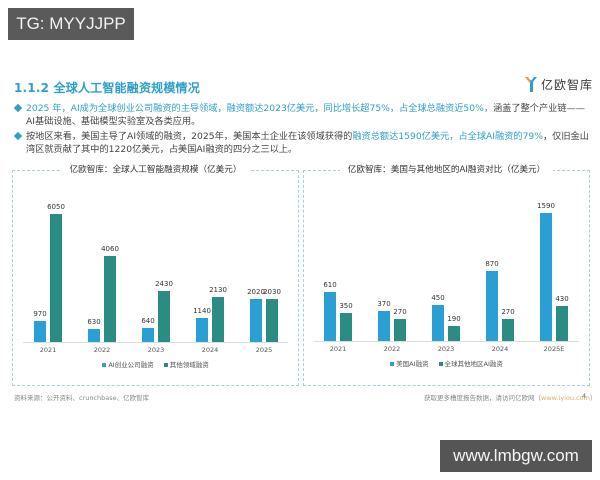  I want to click on brand-logo: 亿欧智库, so click(558, 84).